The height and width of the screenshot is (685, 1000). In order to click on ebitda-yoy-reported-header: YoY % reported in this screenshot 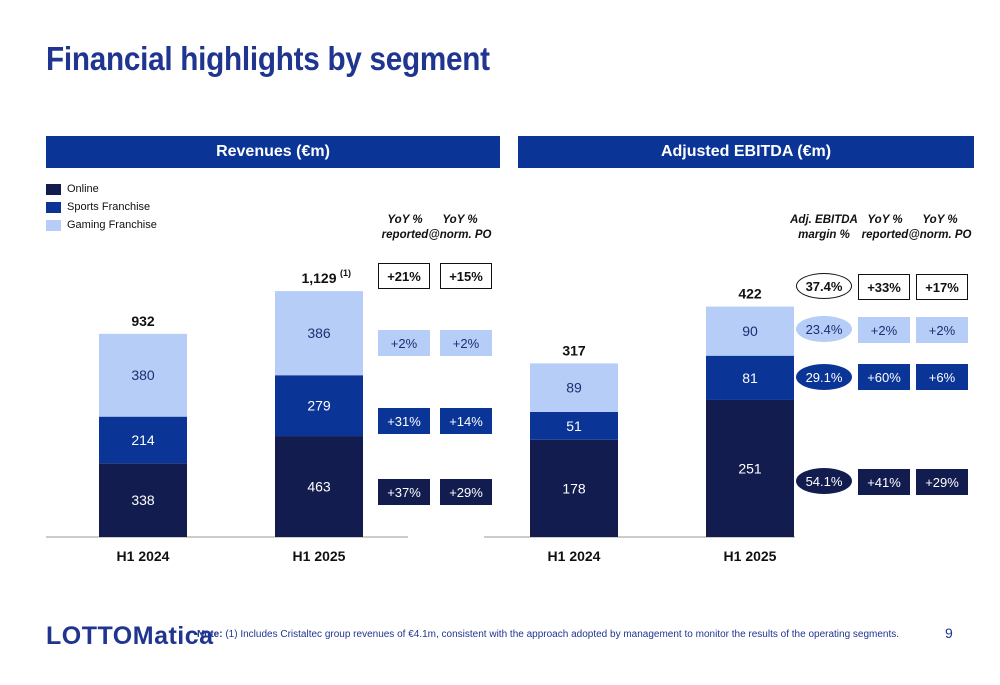, I will do `click(885, 227)`.